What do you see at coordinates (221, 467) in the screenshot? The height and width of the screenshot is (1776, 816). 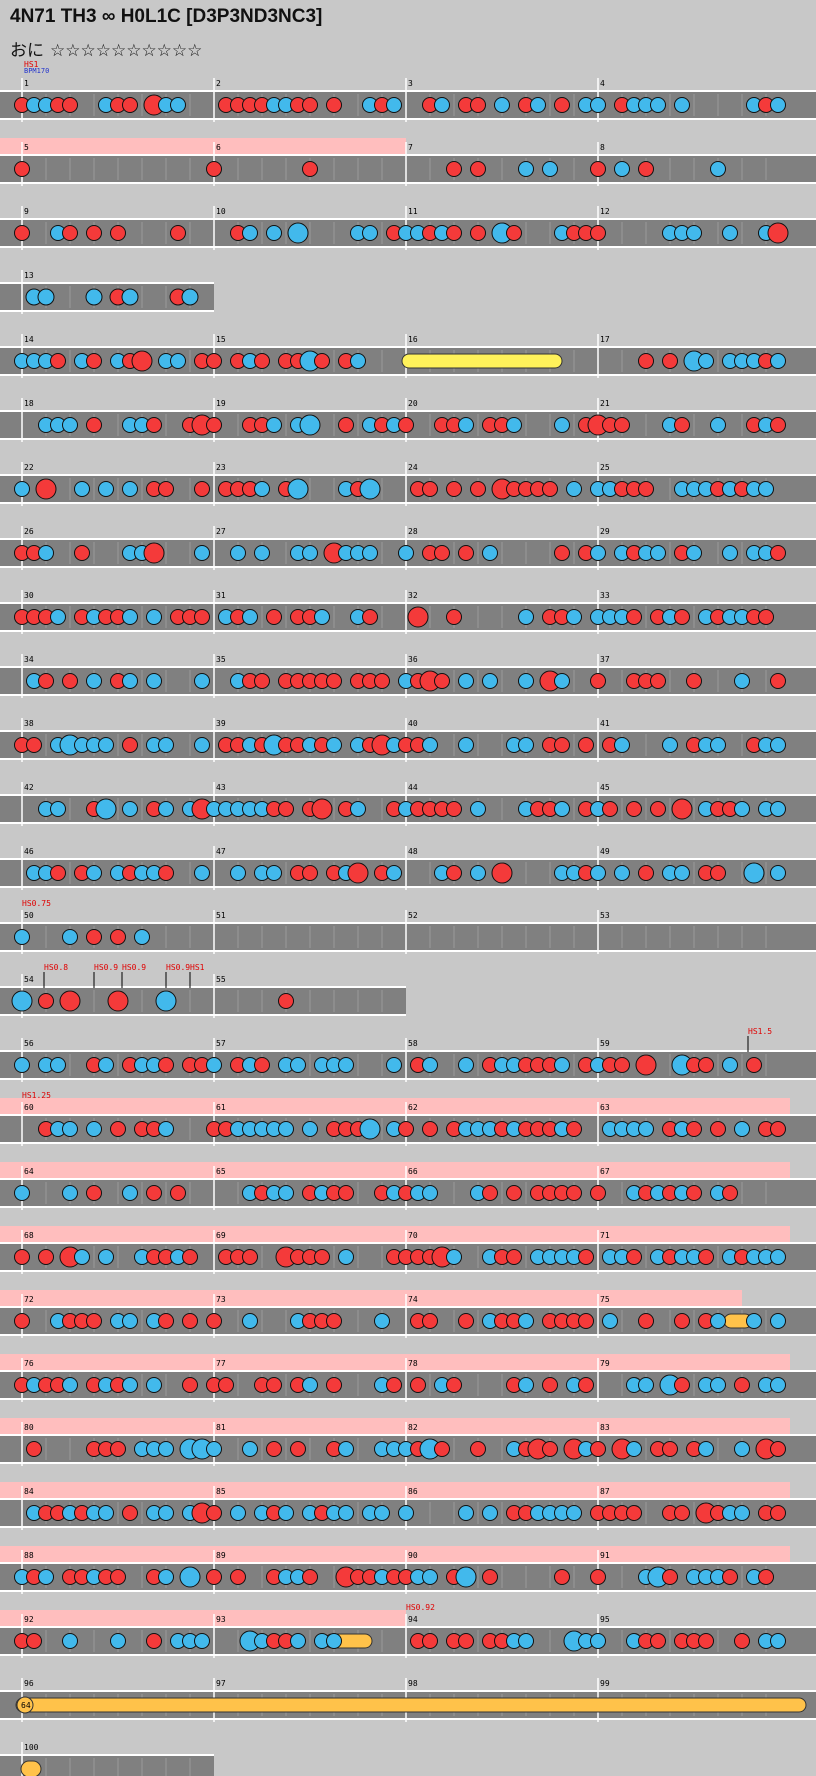 I see `measure-number: 23` at bounding box center [221, 467].